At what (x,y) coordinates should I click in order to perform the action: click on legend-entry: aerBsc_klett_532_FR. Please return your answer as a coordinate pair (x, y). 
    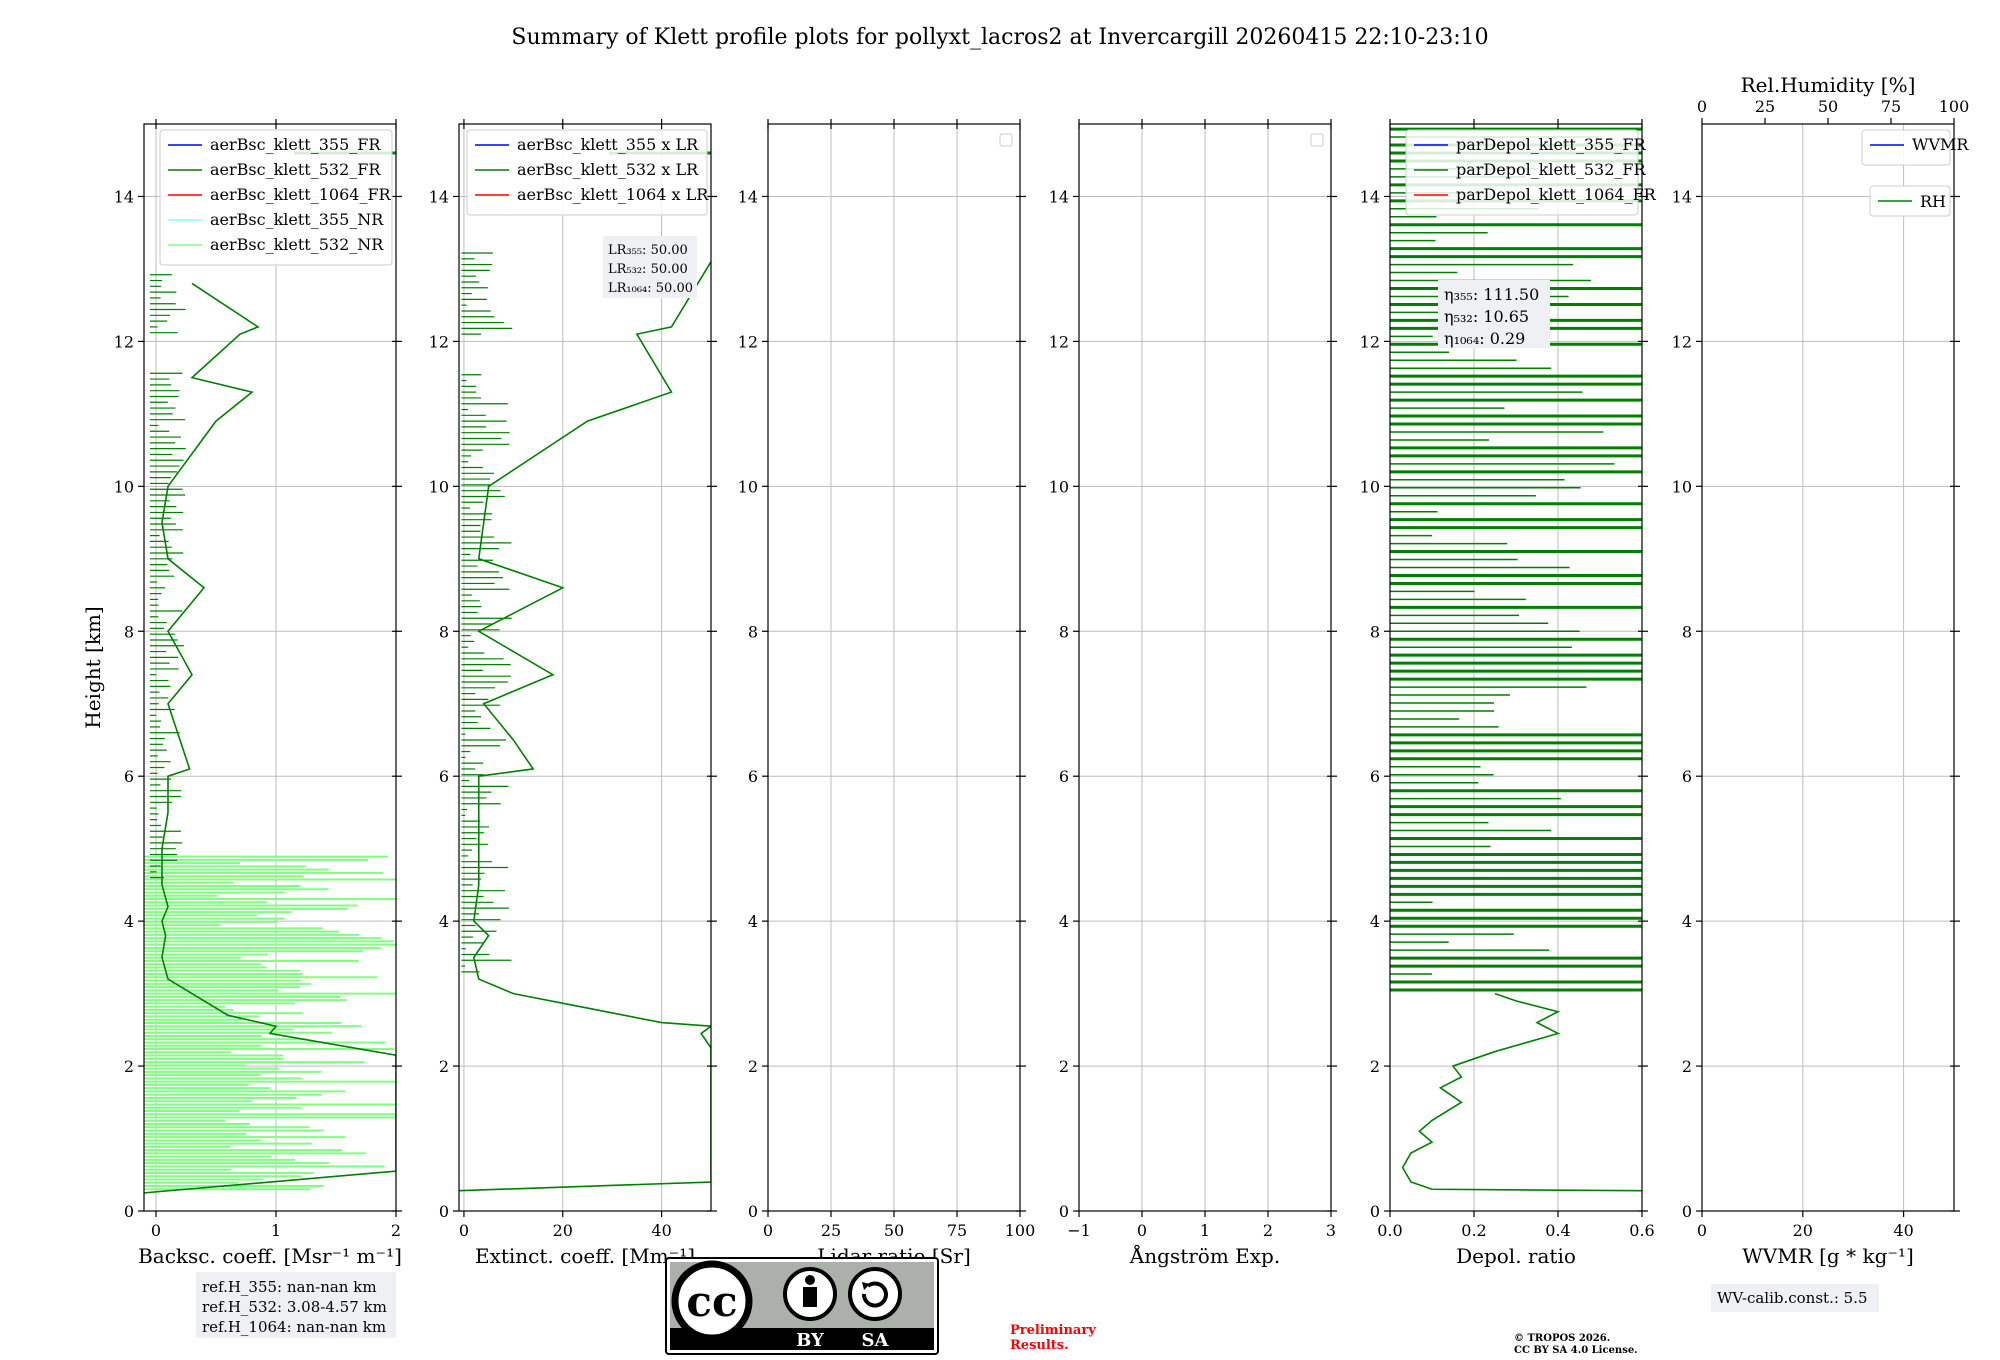
    Looking at the image, I should click on (295, 169).